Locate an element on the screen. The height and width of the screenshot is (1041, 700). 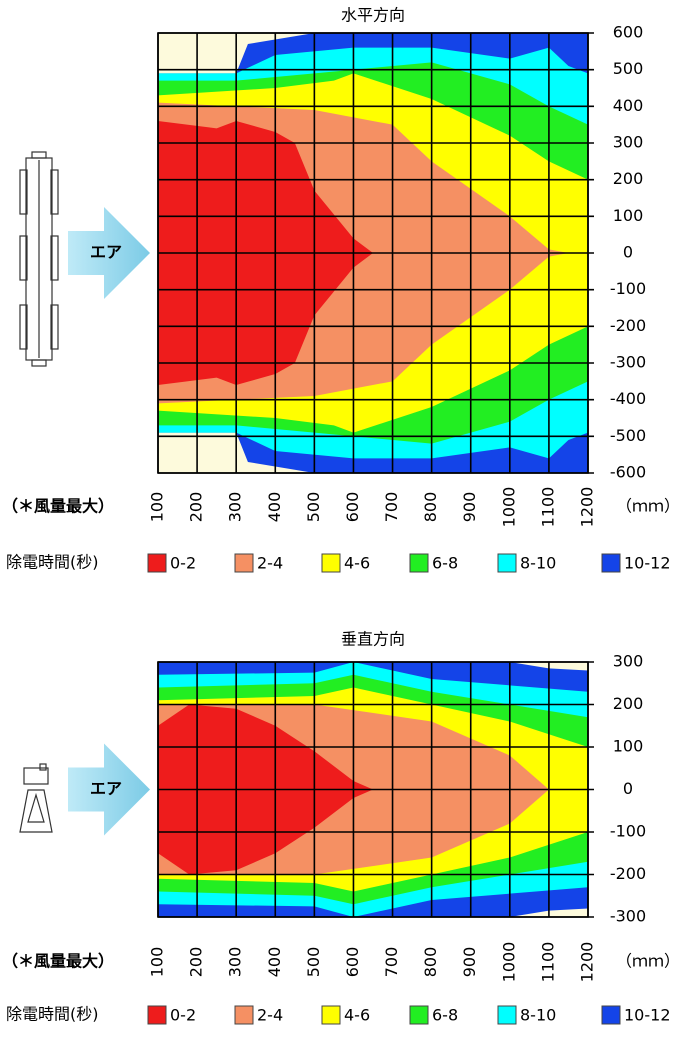
y-tick-label: -400 is located at coordinates (628, 398).